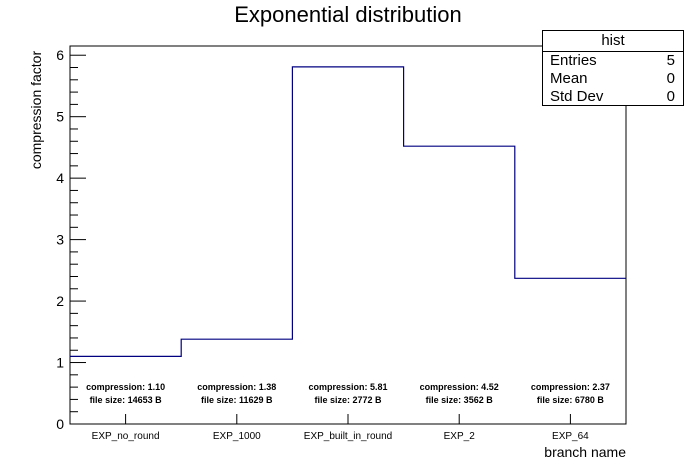 This screenshot has width=696, height=472. I want to click on compression-label: compression: 1.38, so click(236, 387).